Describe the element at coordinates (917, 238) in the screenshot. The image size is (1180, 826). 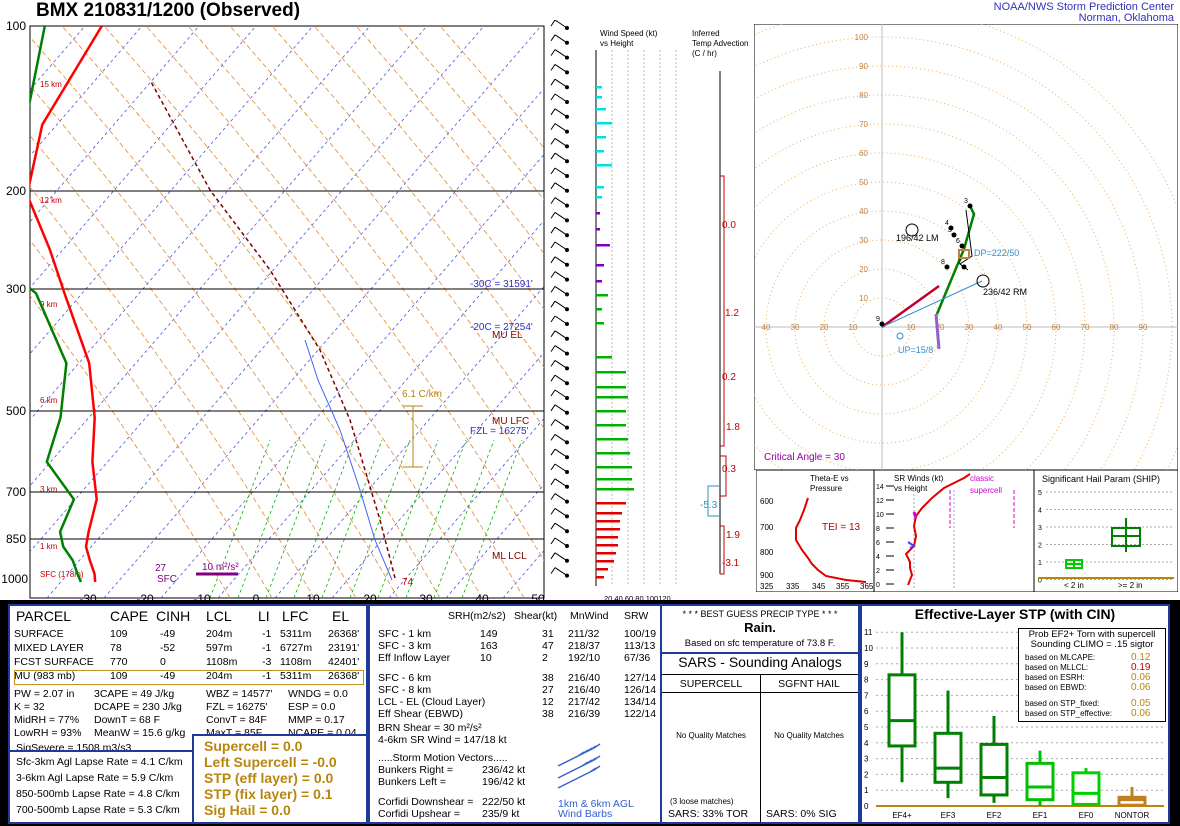
I see `lm-label: 196/42 LM` at that location.